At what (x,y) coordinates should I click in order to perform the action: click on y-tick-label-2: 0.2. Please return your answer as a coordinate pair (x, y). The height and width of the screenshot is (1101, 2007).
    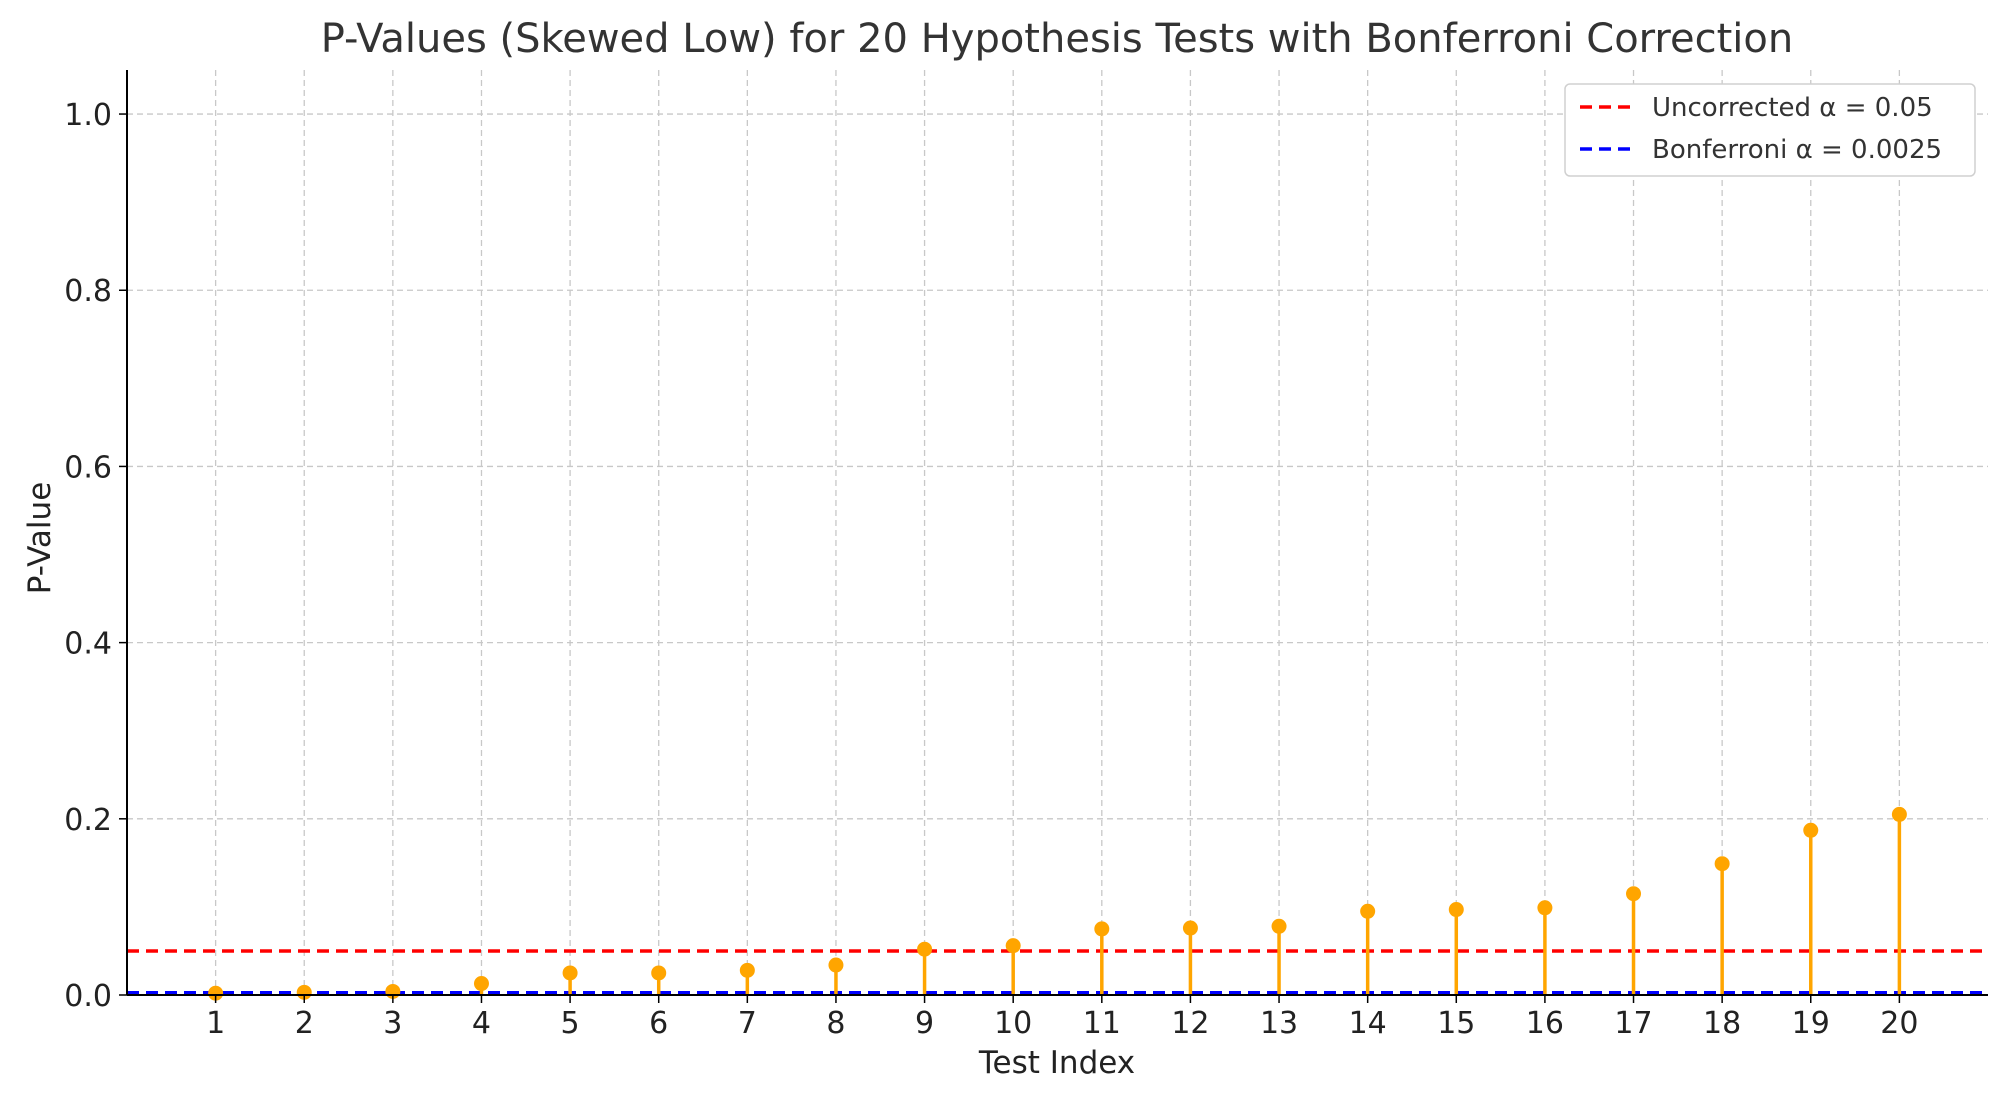
    Looking at the image, I should click on (88, 820).